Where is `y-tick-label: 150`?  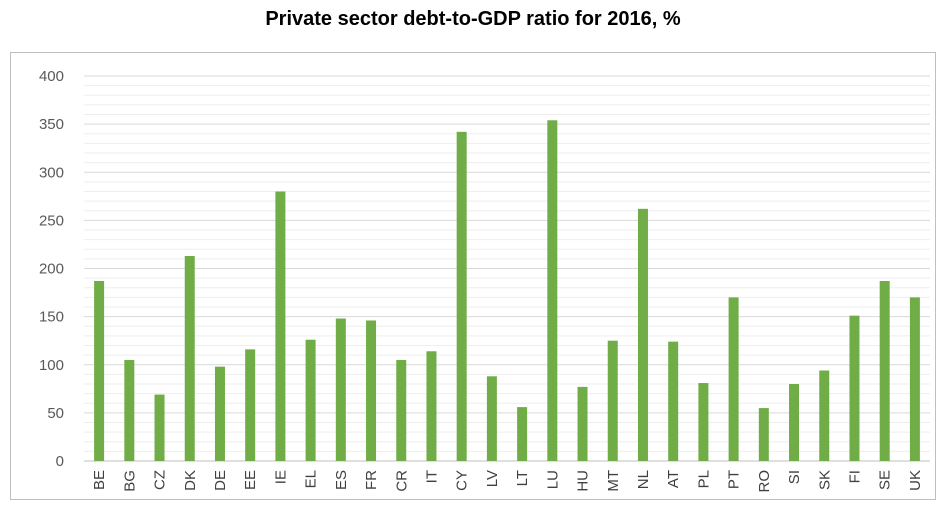
y-tick-label: 150 is located at coordinates (51, 317).